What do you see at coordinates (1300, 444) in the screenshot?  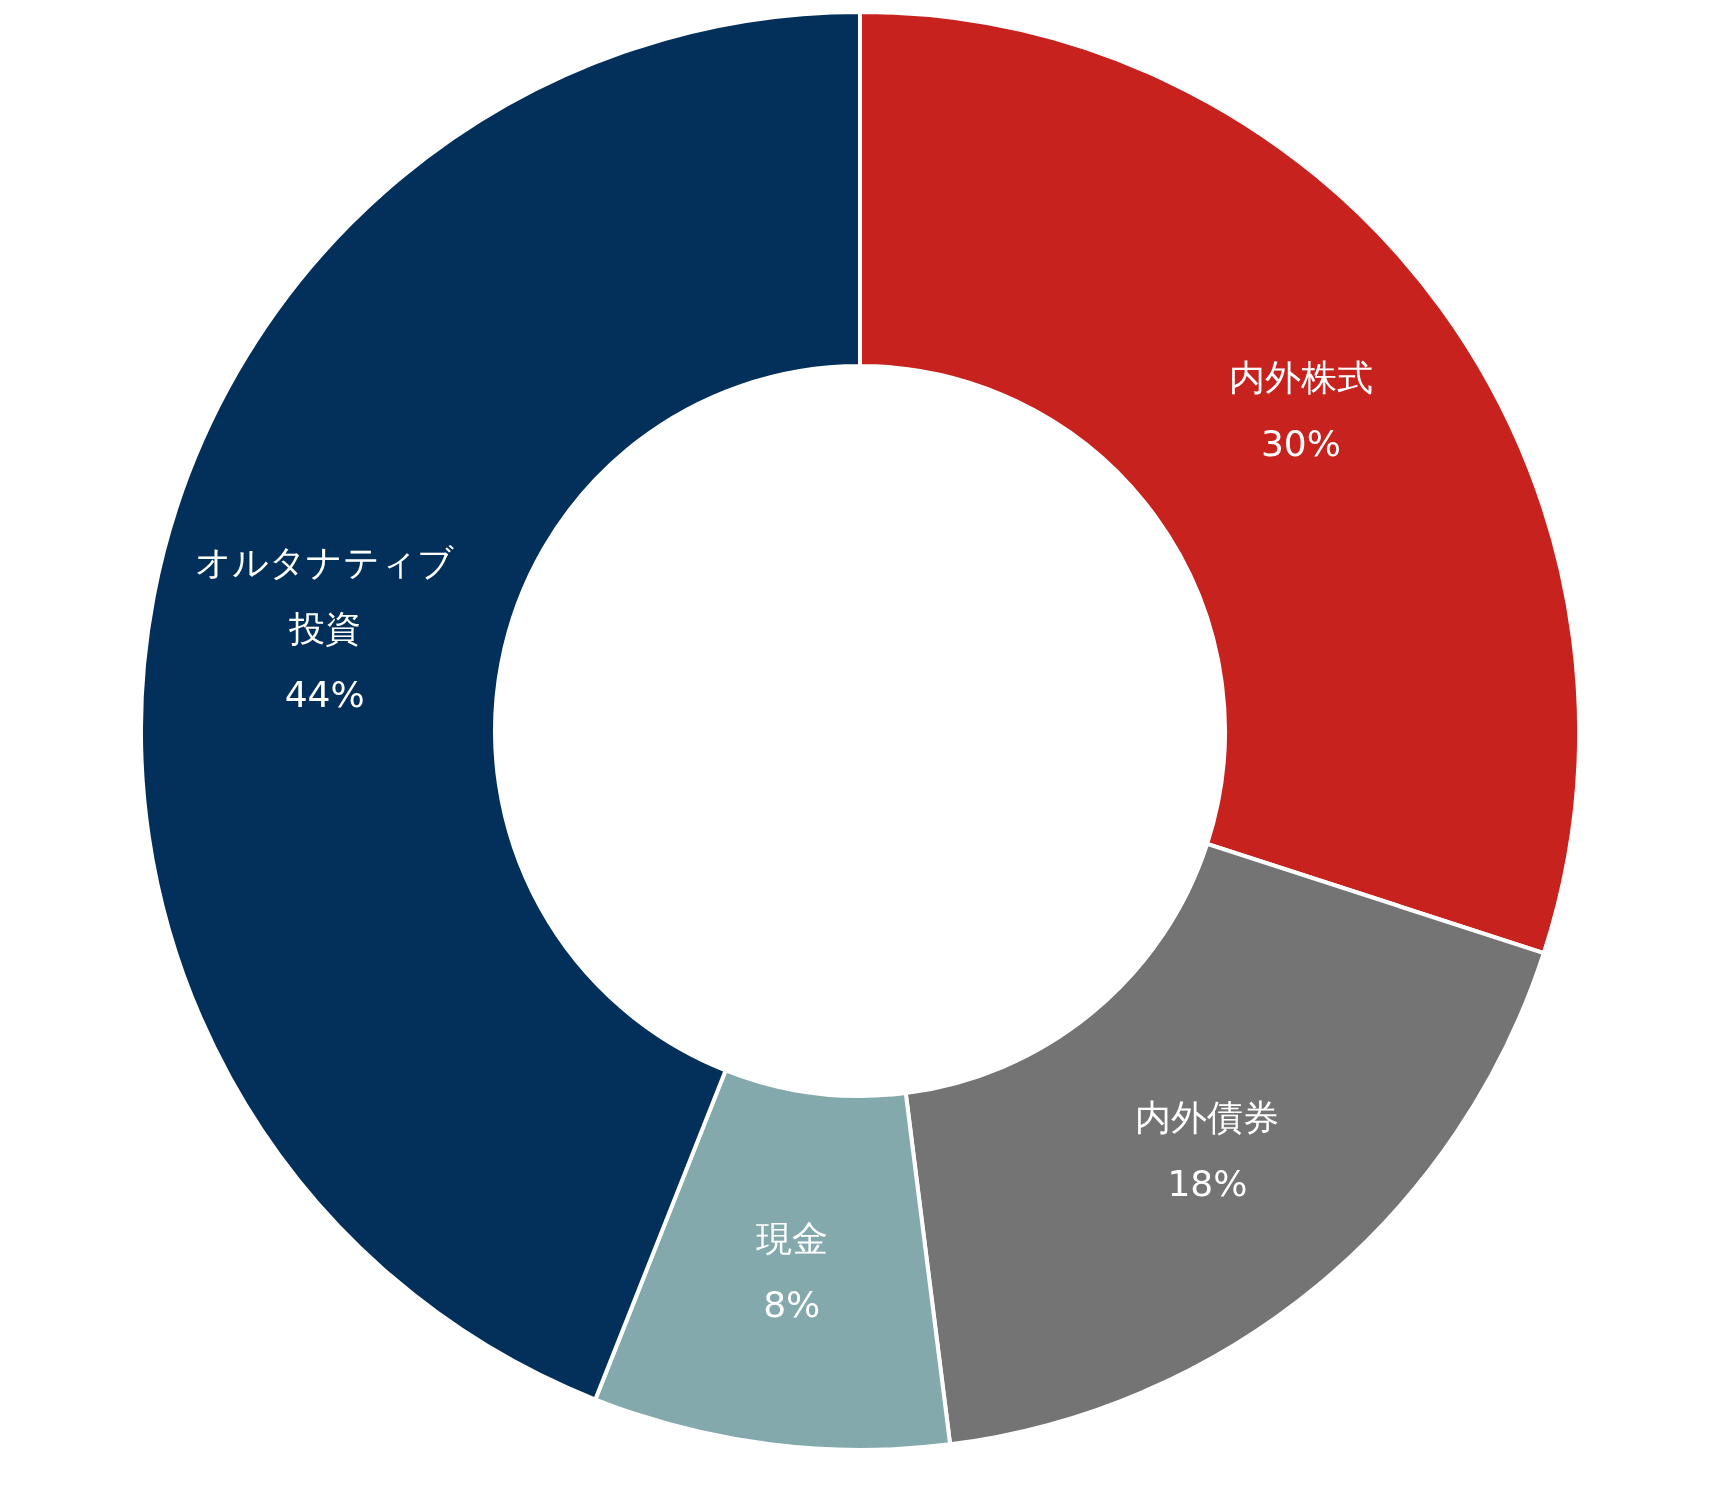 I see `data-label: 30%` at bounding box center [1300, 444].